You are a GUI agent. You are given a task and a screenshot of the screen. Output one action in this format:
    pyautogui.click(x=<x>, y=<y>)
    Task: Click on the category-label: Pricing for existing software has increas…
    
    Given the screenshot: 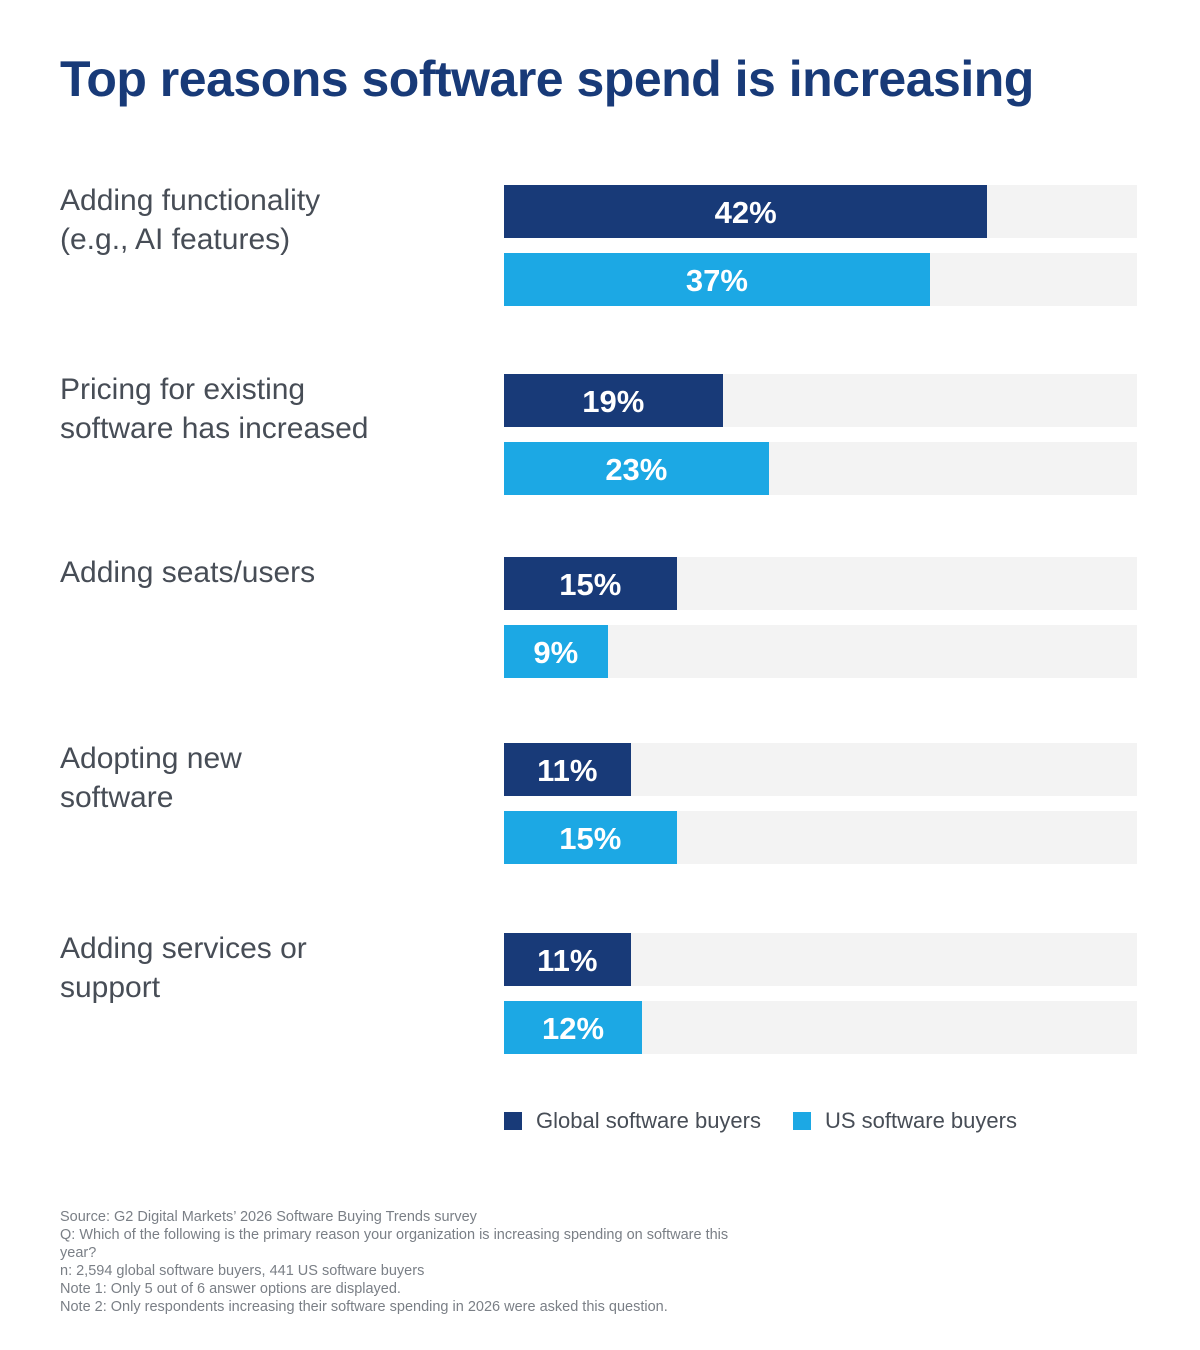 What is the action you would take?
    pyautogui.click(x=250, y=409)
    